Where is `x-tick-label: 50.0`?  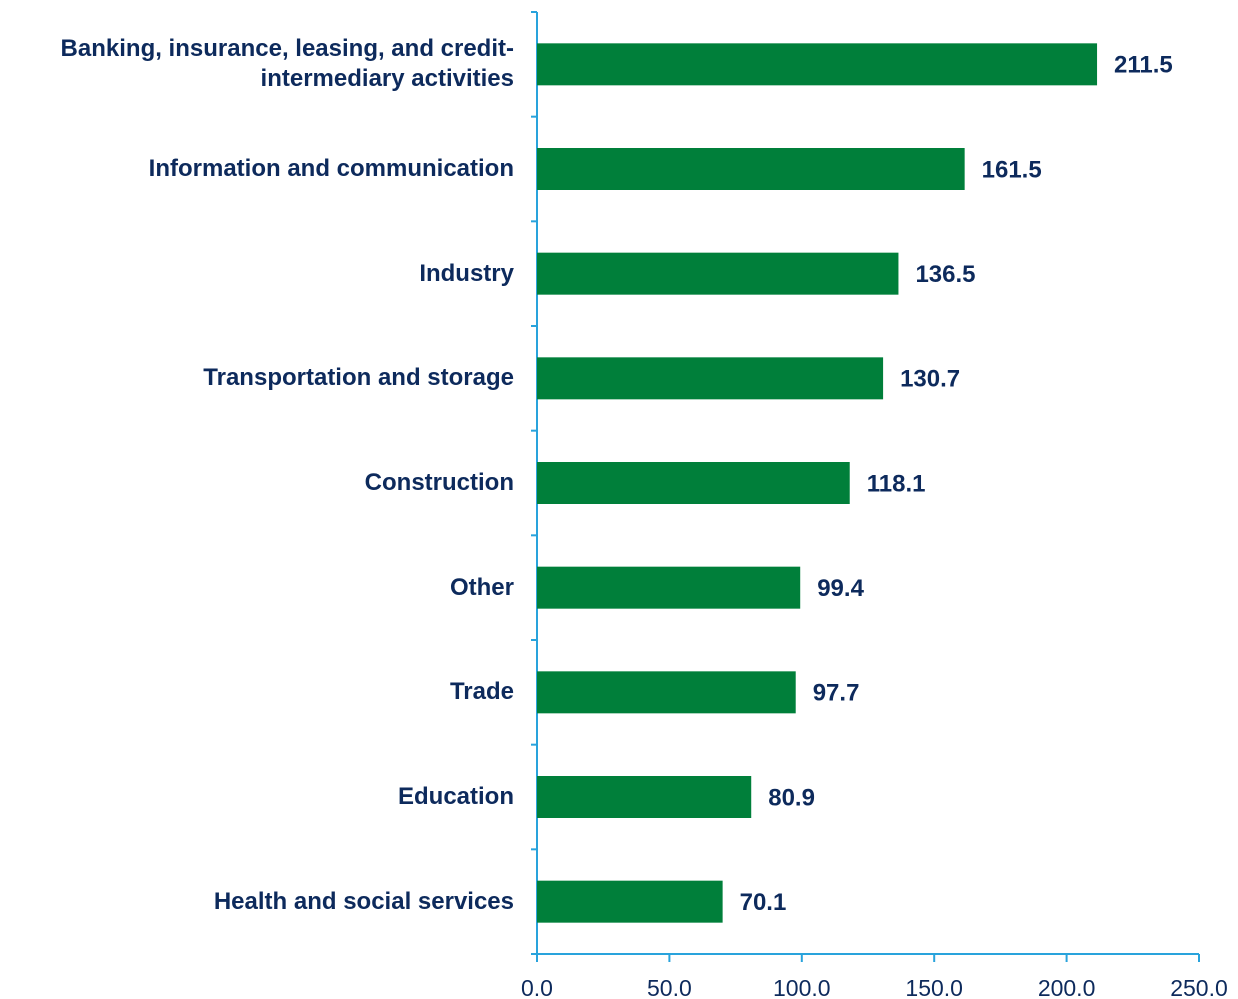
x-tick-label: 50.0 is located at coordinates (669, 987).